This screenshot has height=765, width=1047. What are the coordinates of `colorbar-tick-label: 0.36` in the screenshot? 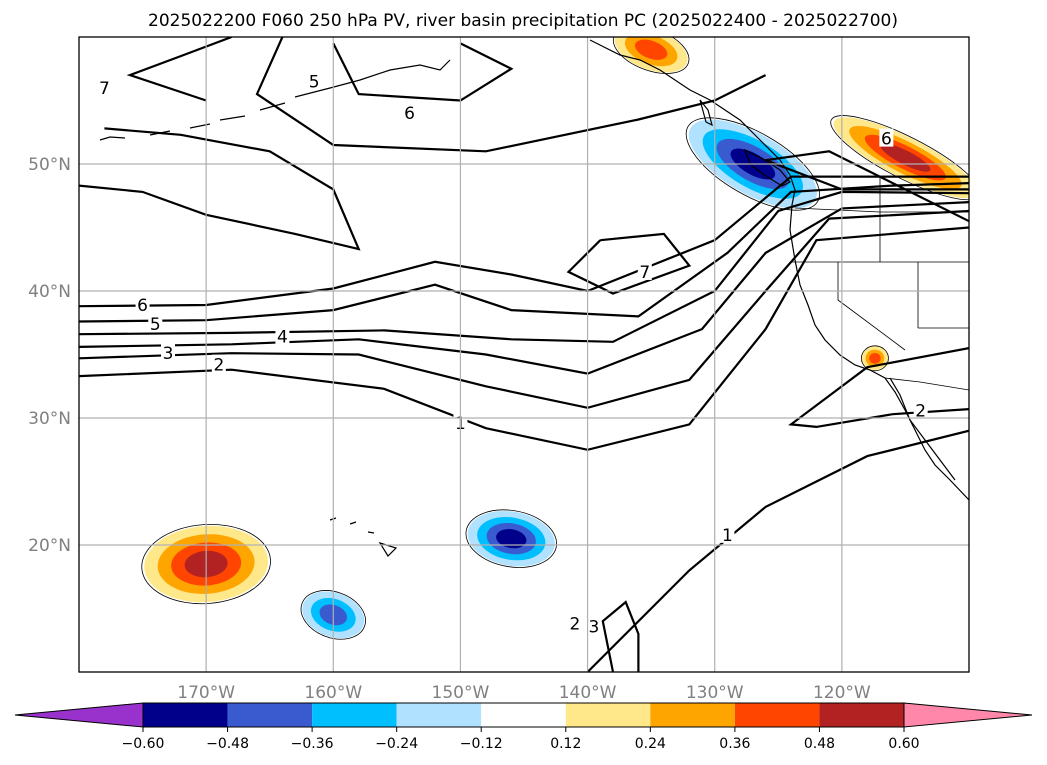 It's located at (734, 744).